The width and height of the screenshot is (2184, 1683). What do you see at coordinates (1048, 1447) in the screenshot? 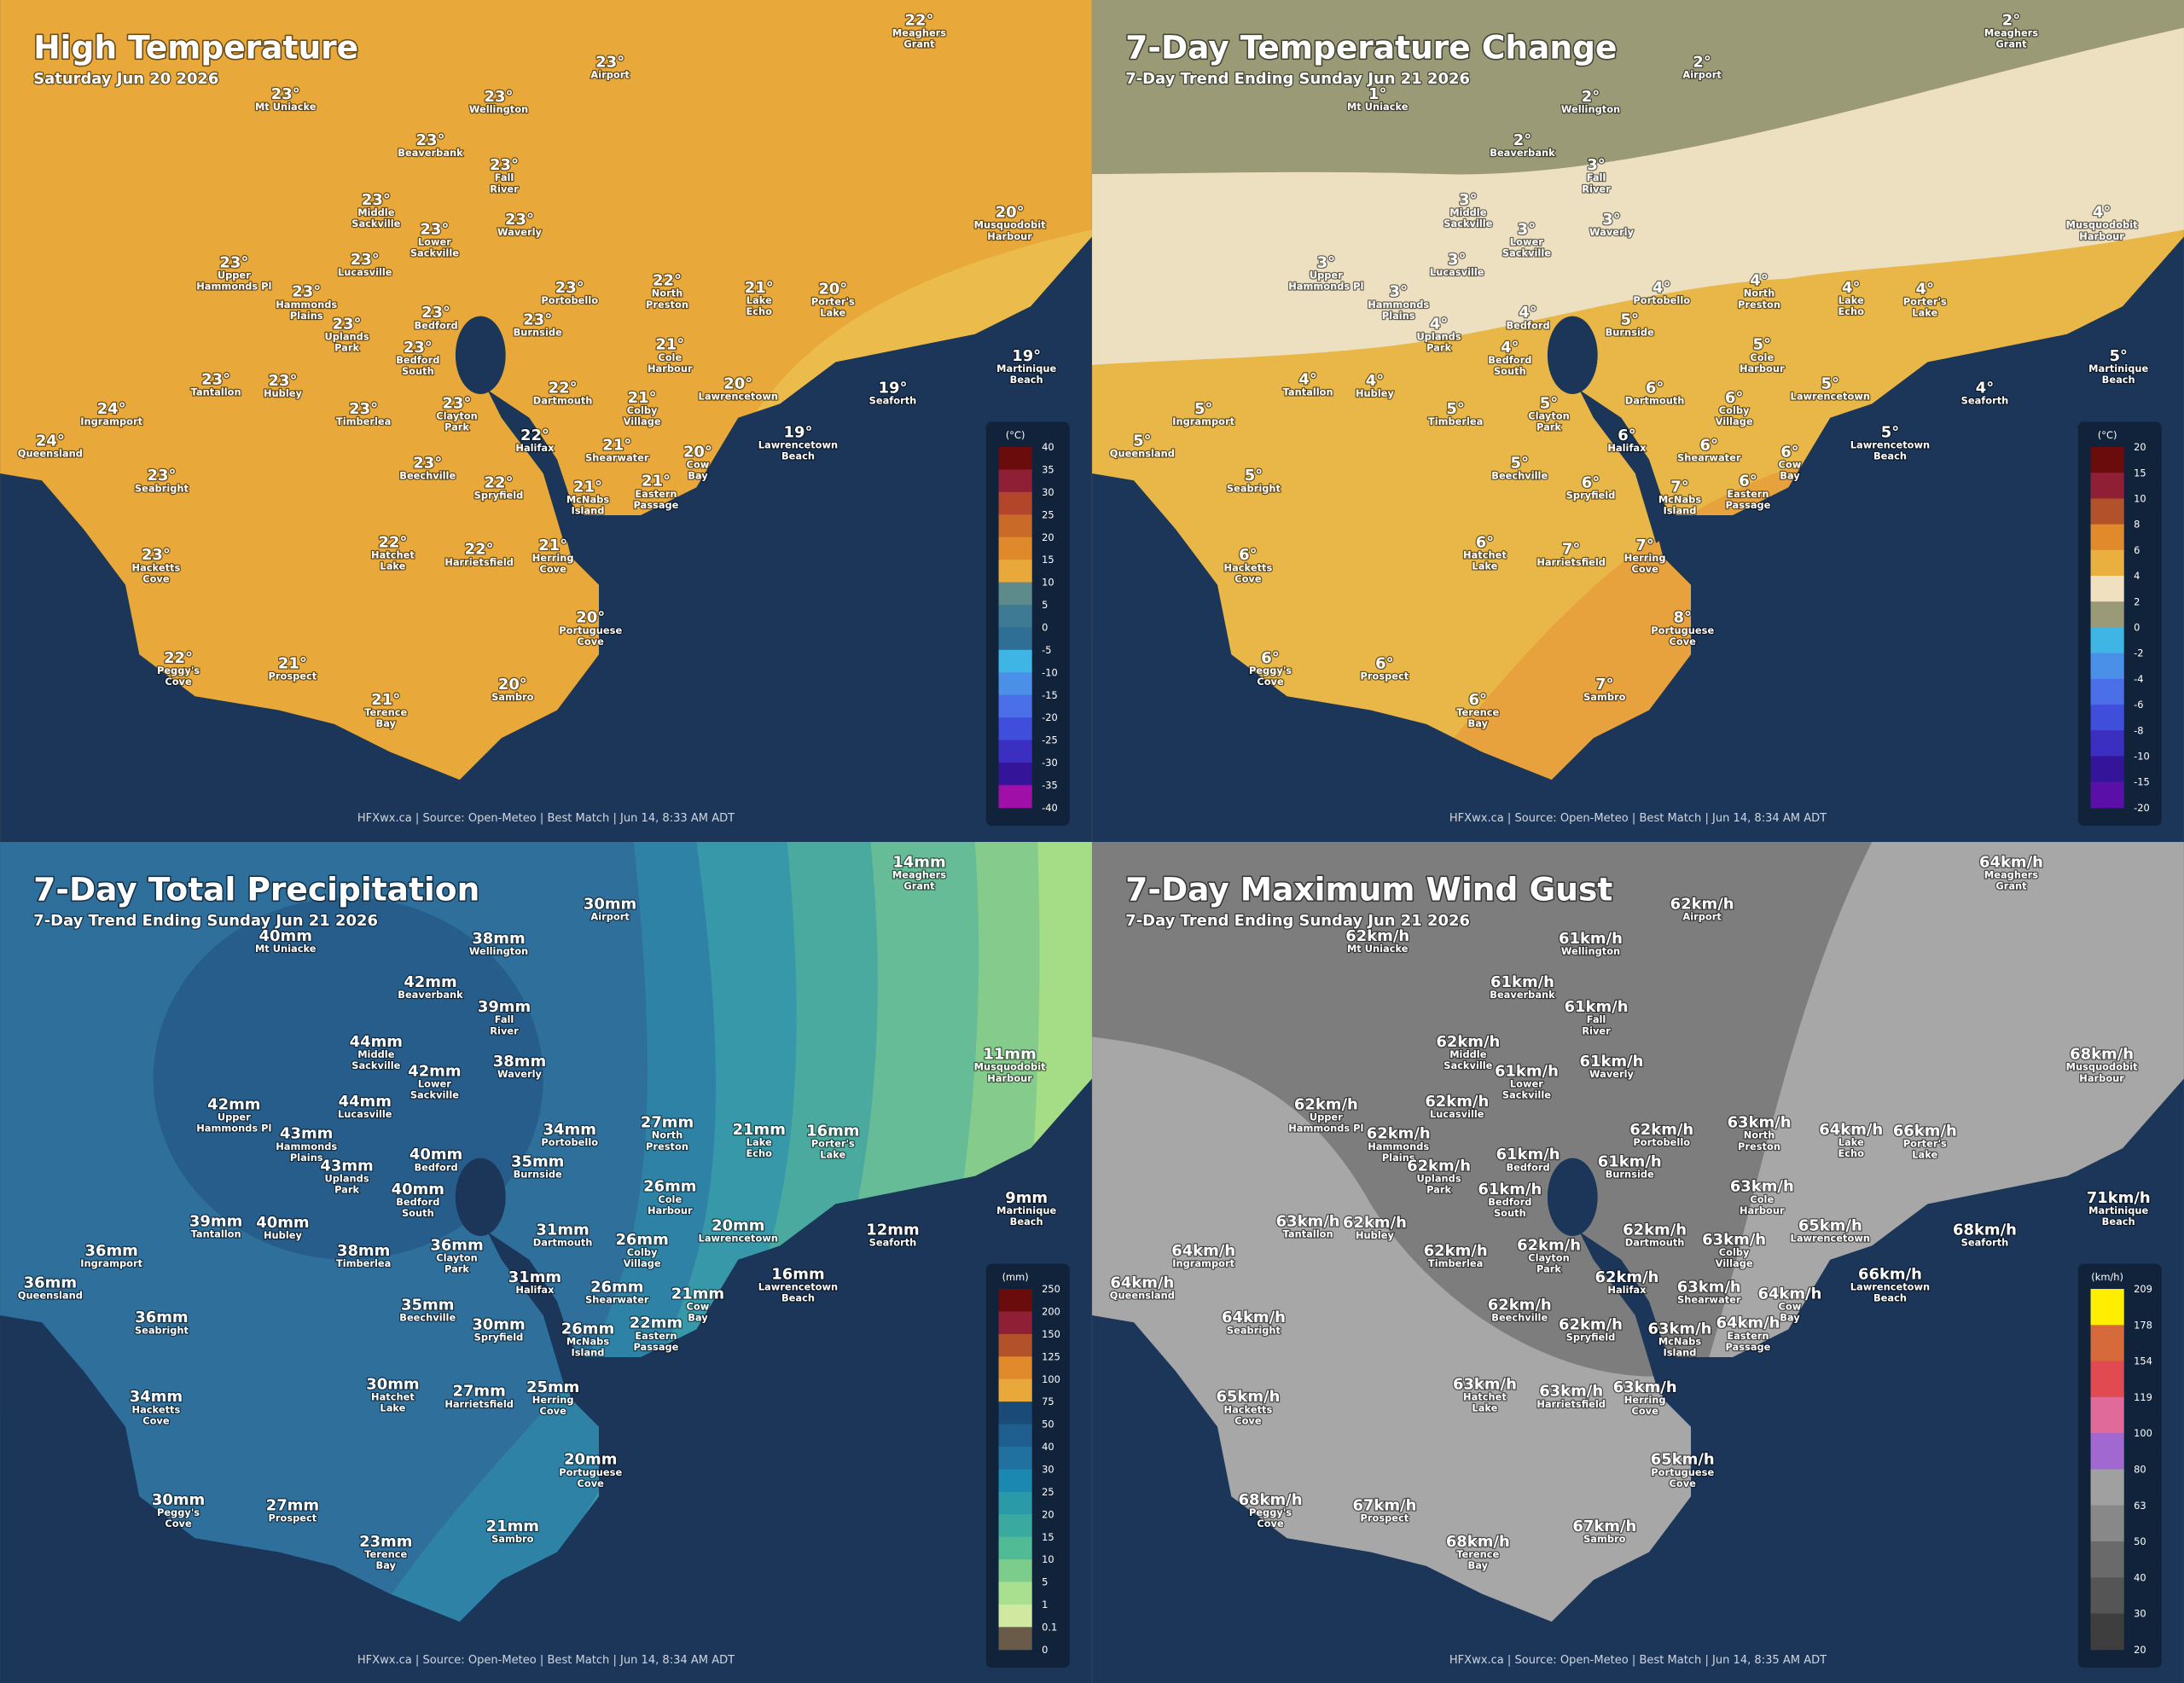
I see `legend-tick-label: 40` at bounding box center [1048, 1447].